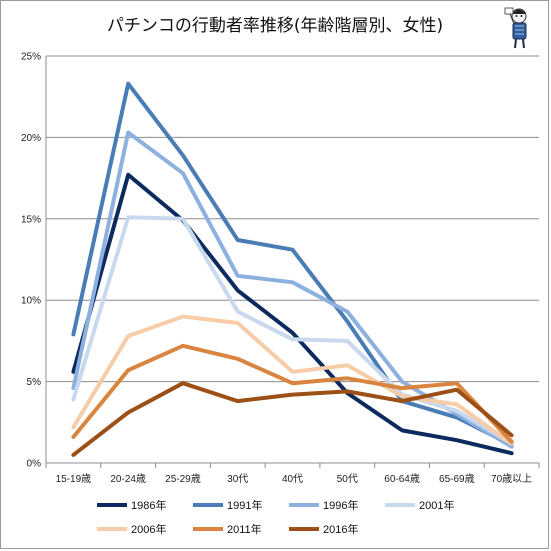 This screenshot has width=551, height=551. Describe the element at coordinates (511, 479) in the screenshot. I see `x-tick-label: 70歳以上` at that location.